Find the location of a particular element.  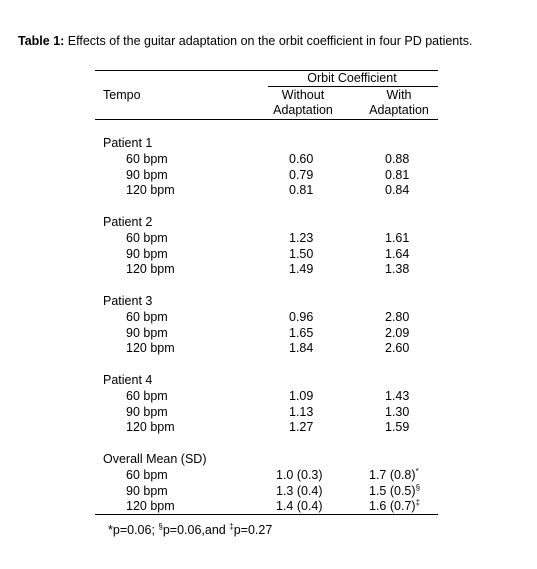

value-text: 1.43 is located at coordinates (397, 396).